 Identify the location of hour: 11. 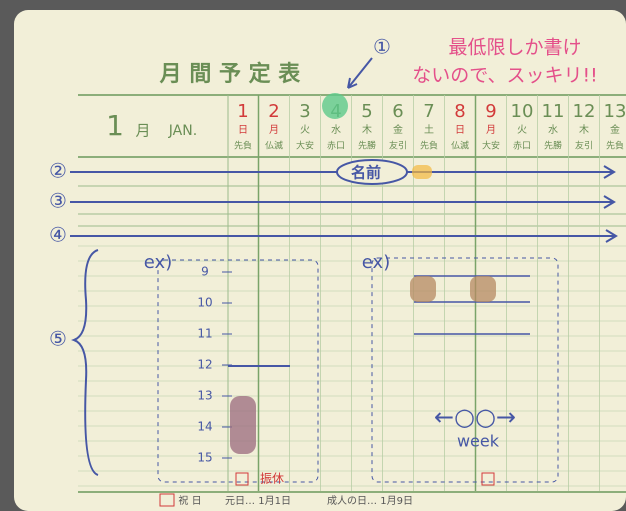
(204, 334).